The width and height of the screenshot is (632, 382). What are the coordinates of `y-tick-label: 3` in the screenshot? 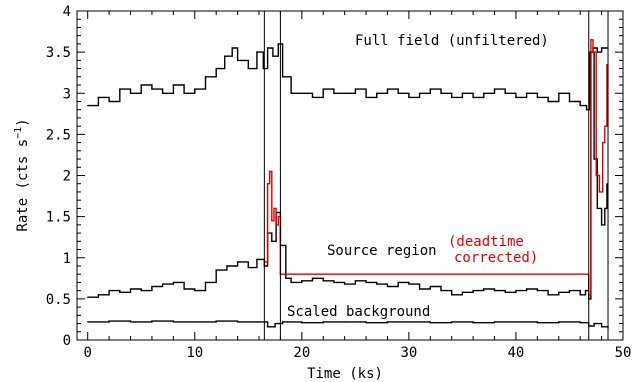 It's located at (67, 94).